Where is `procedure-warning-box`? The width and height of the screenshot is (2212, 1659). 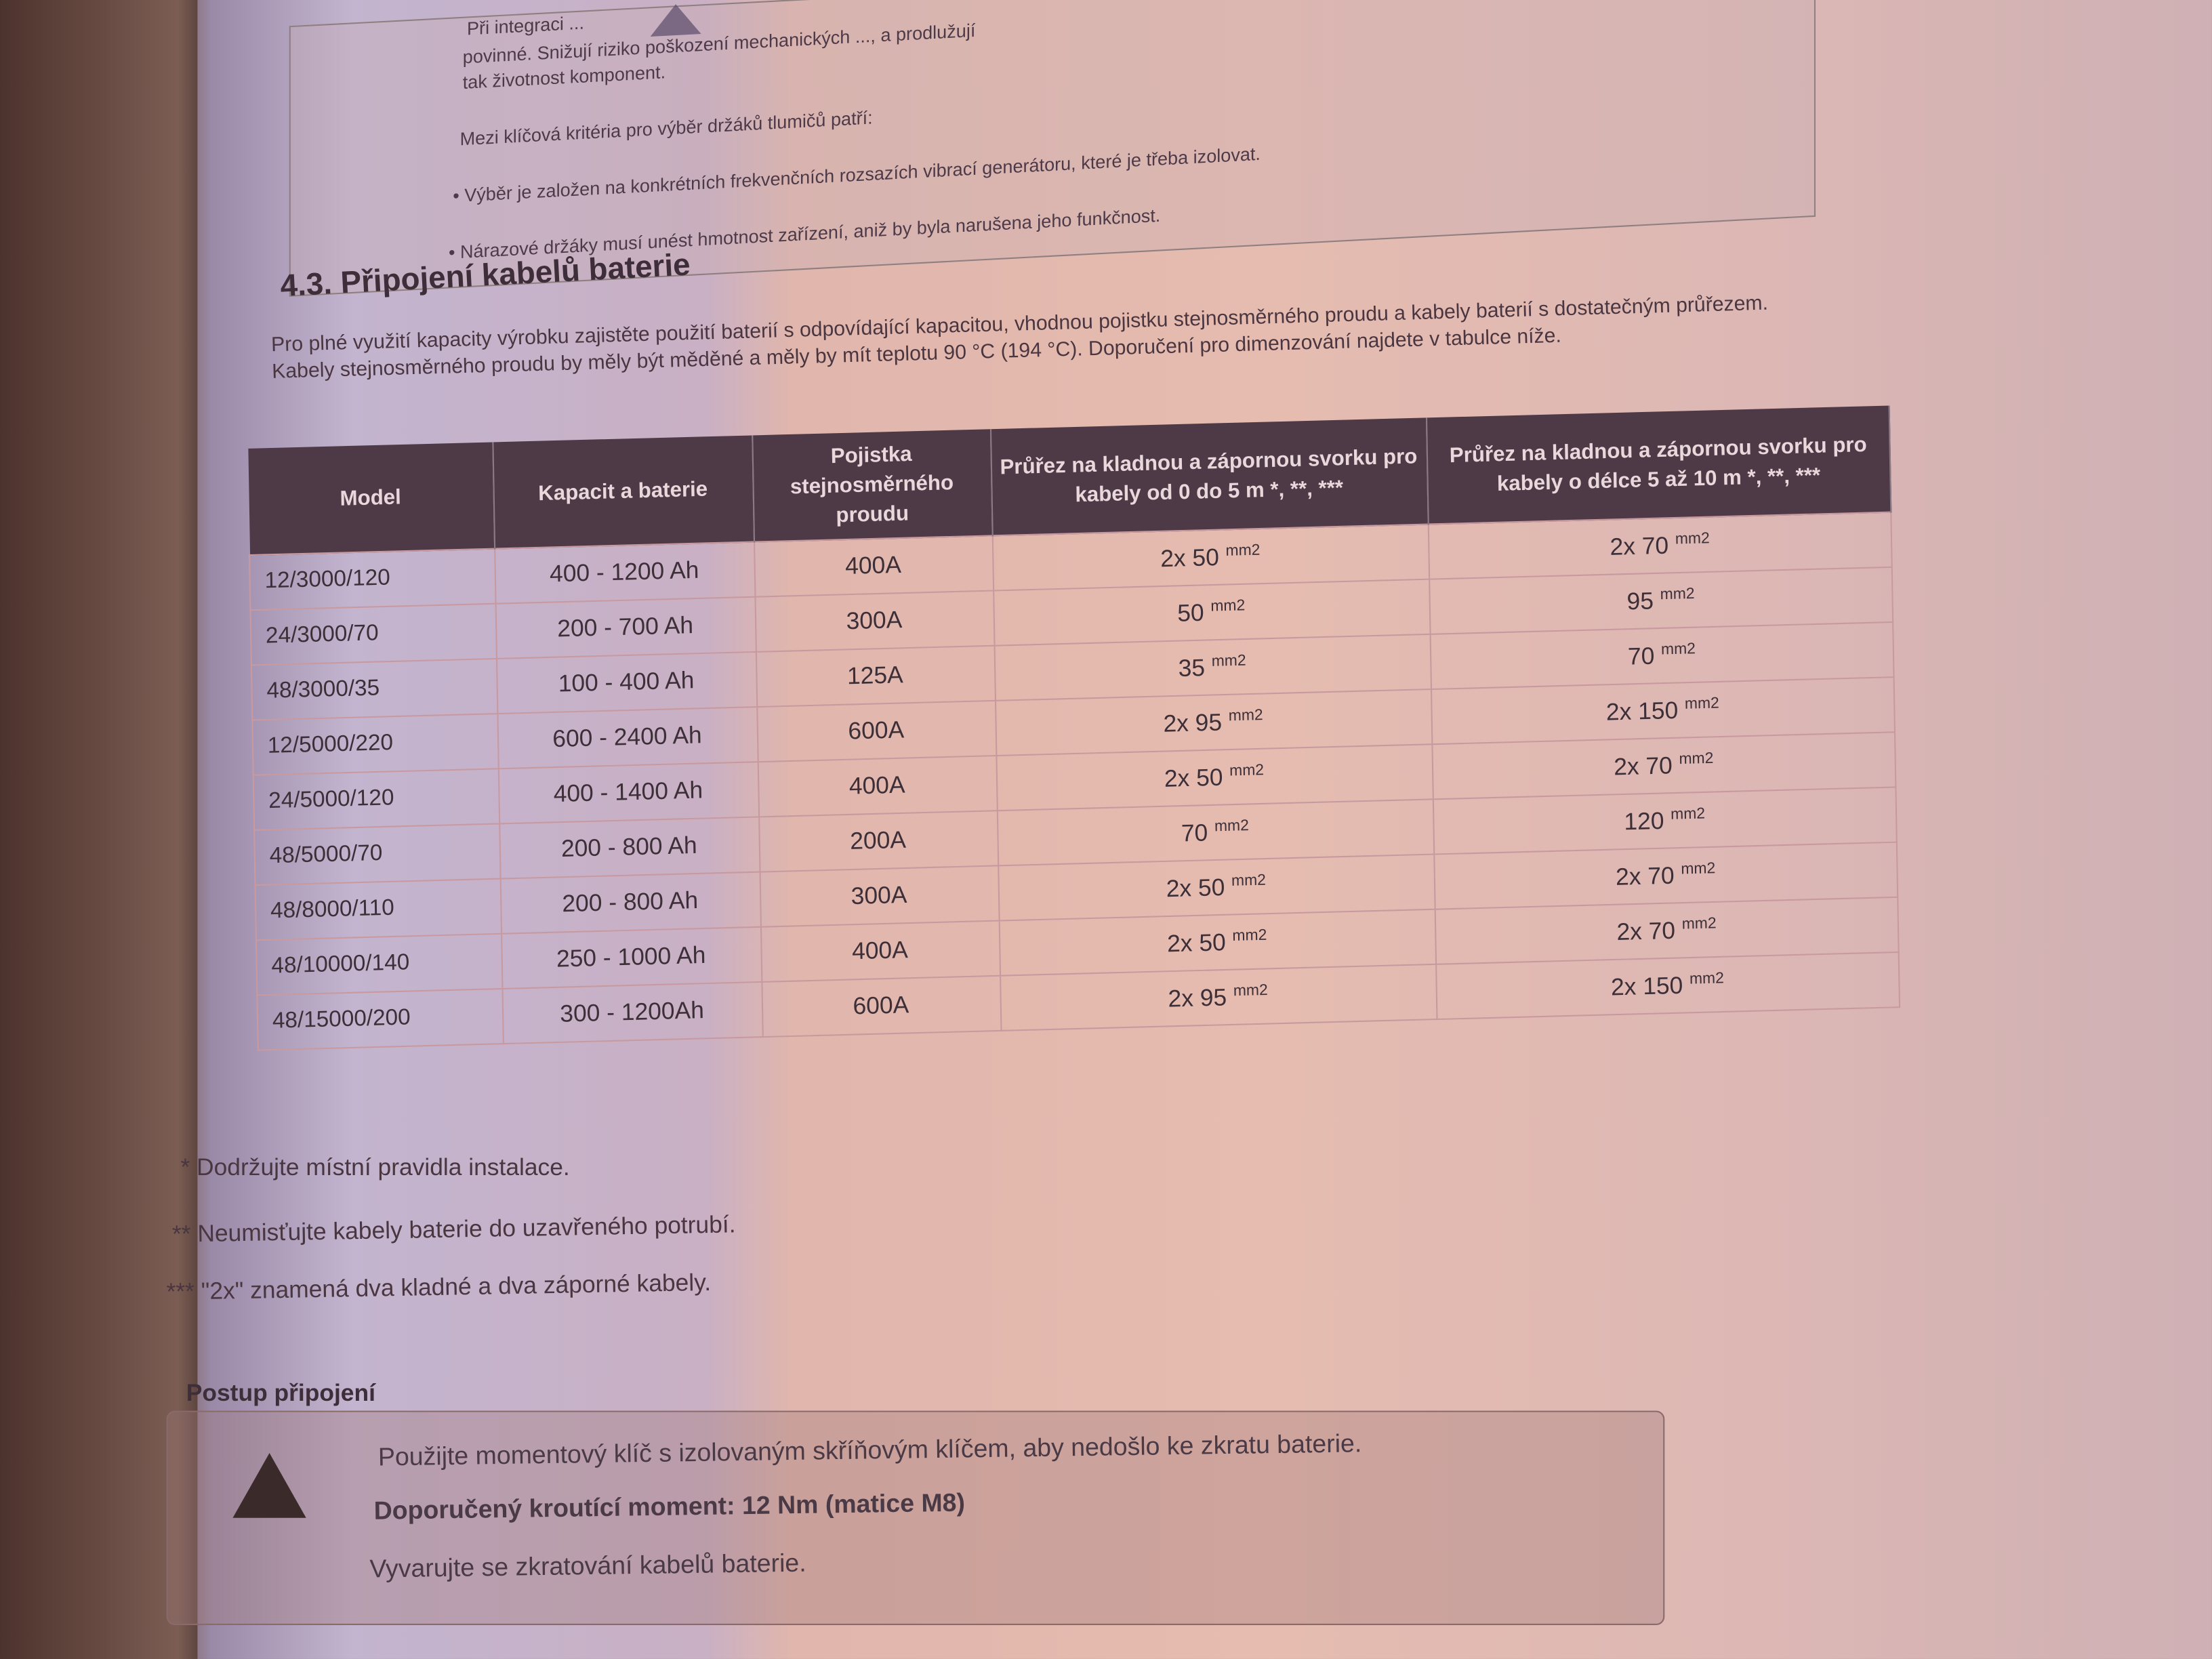
procedure-warning-box is located at coordinates (915, 1518).